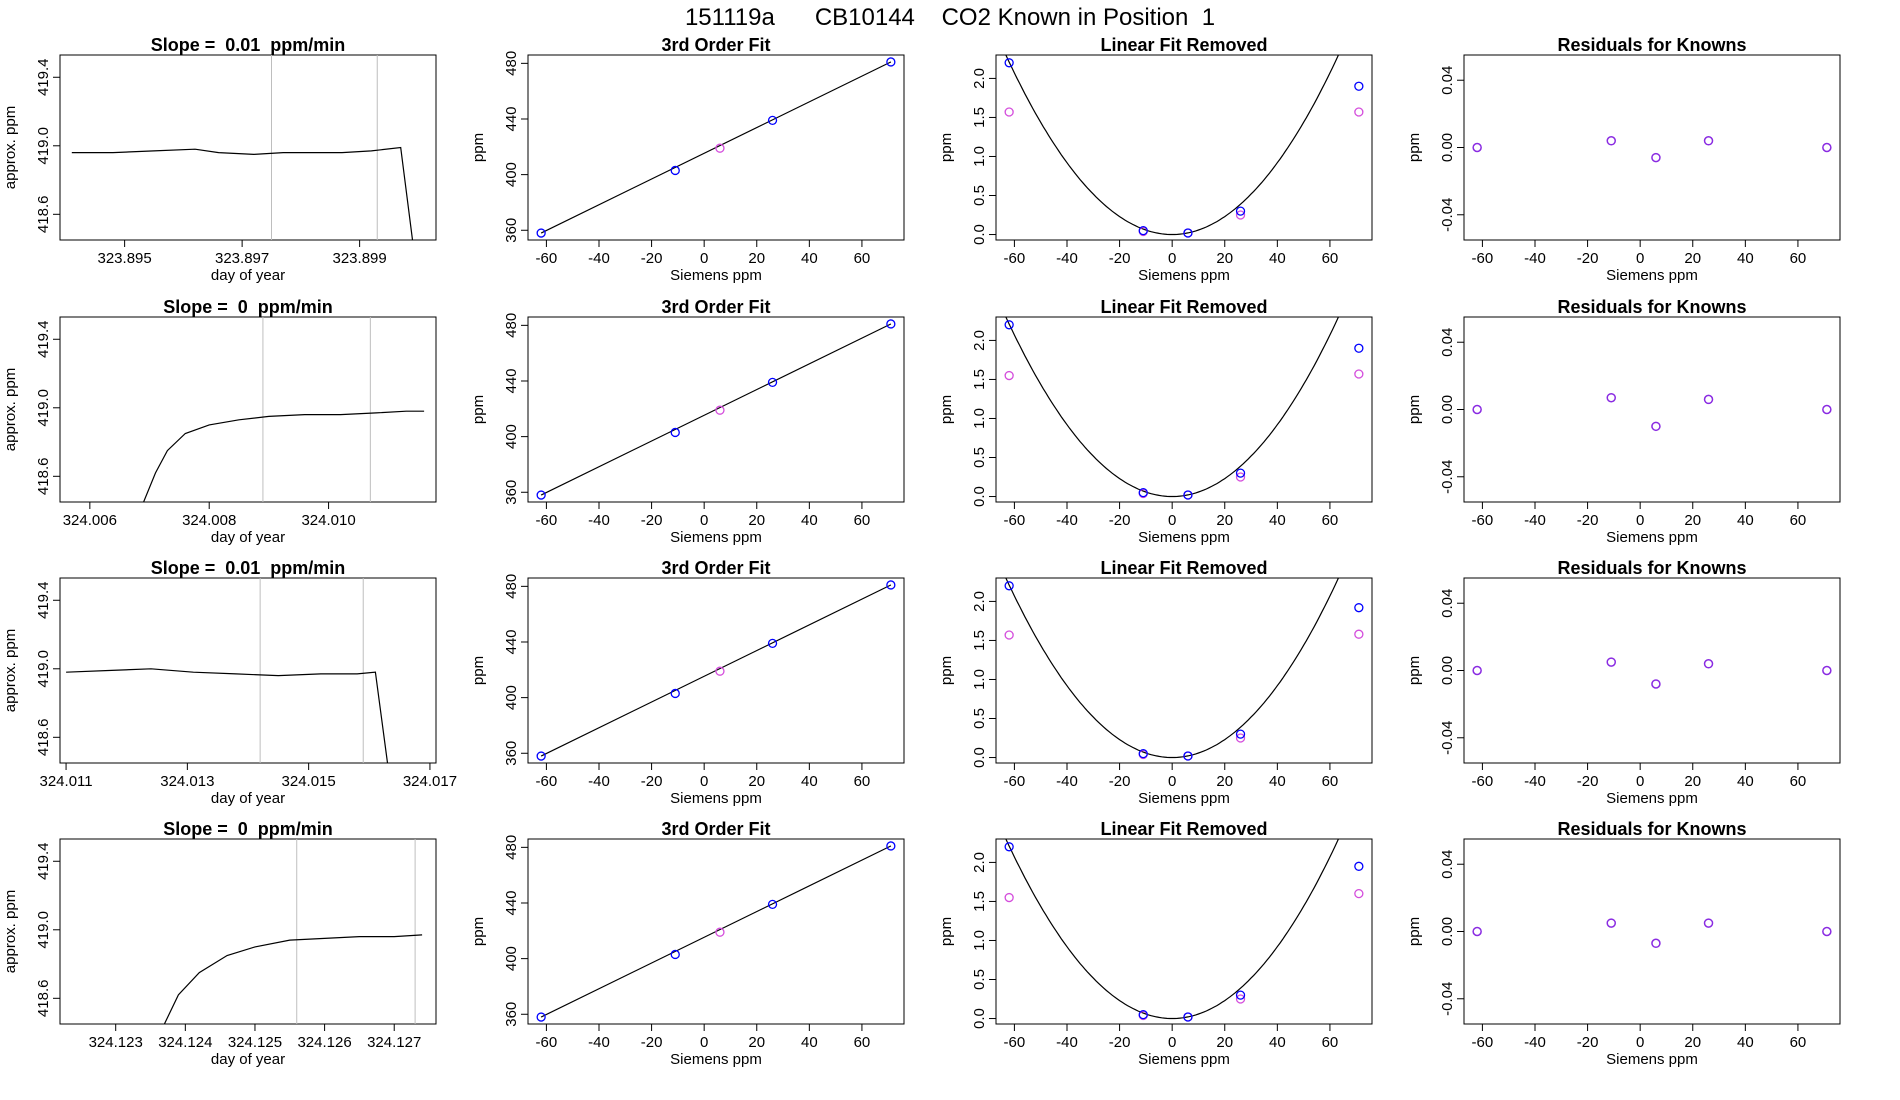  Describe the element at coordinates (511, 697) in the screenshot. I see `y-tick-label: 400` at that location.